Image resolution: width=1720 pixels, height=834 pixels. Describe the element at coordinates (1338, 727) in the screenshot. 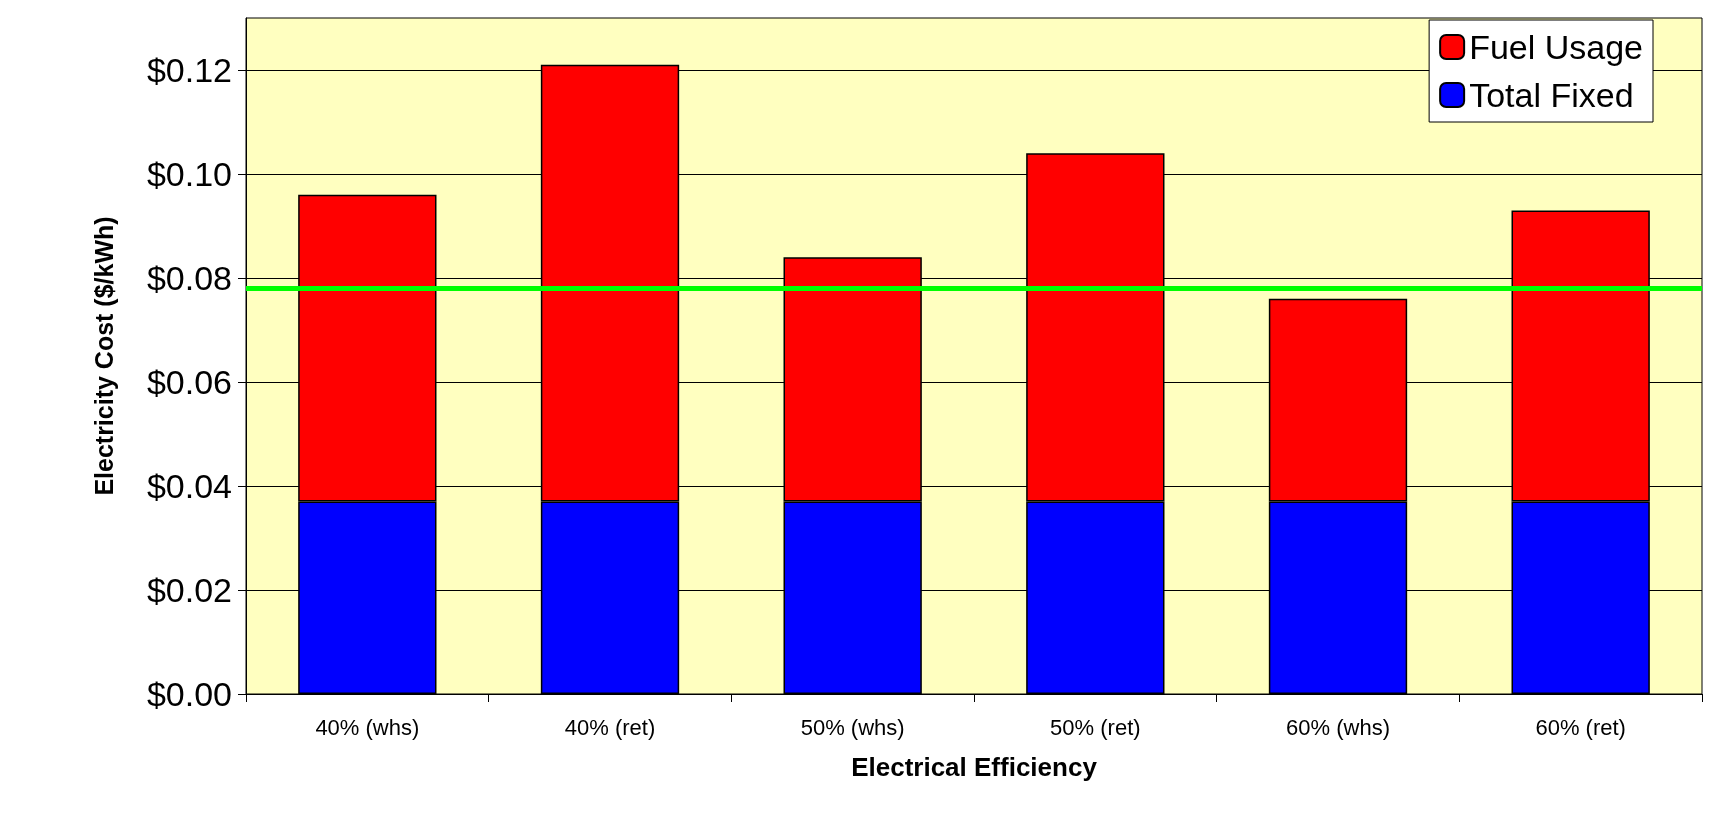

I see `x-tick-label: 60% (whs)` at that location.